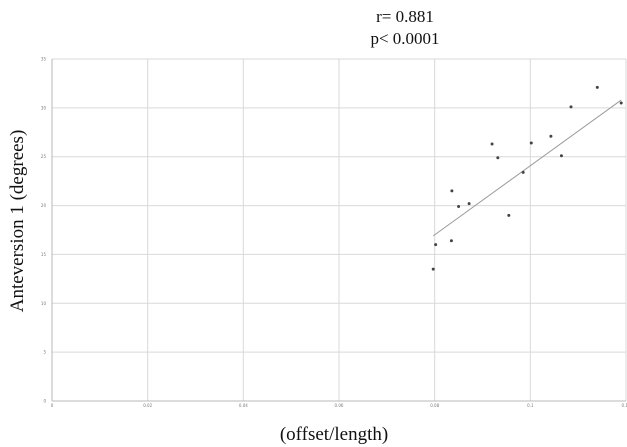  Describe the element at coordinates (339, 405) in the screenshot. I see `x-tick-label: 0.06` at that location.